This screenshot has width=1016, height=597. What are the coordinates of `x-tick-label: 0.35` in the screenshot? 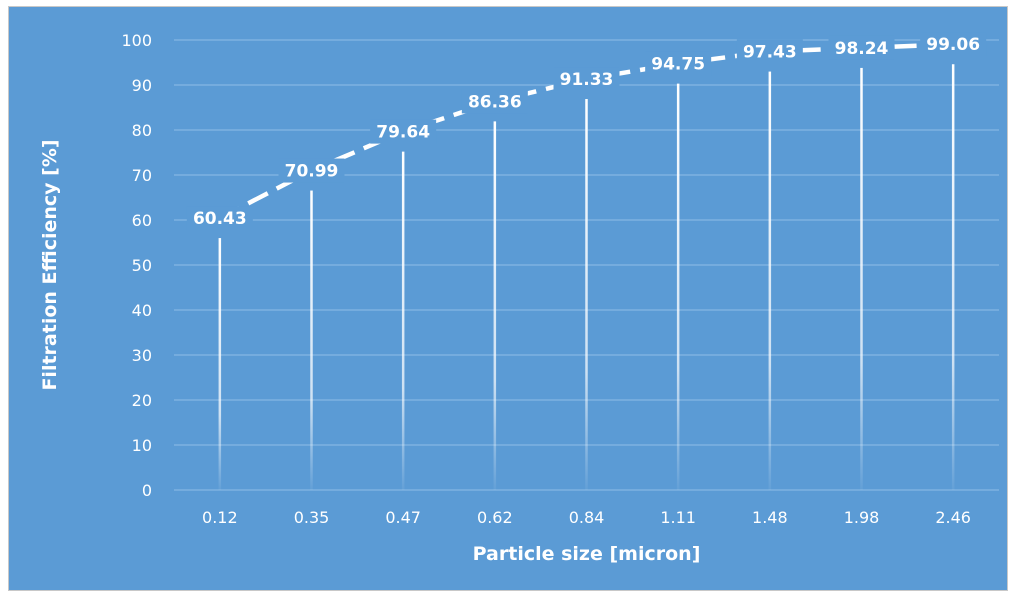 It's located at (312, 517).